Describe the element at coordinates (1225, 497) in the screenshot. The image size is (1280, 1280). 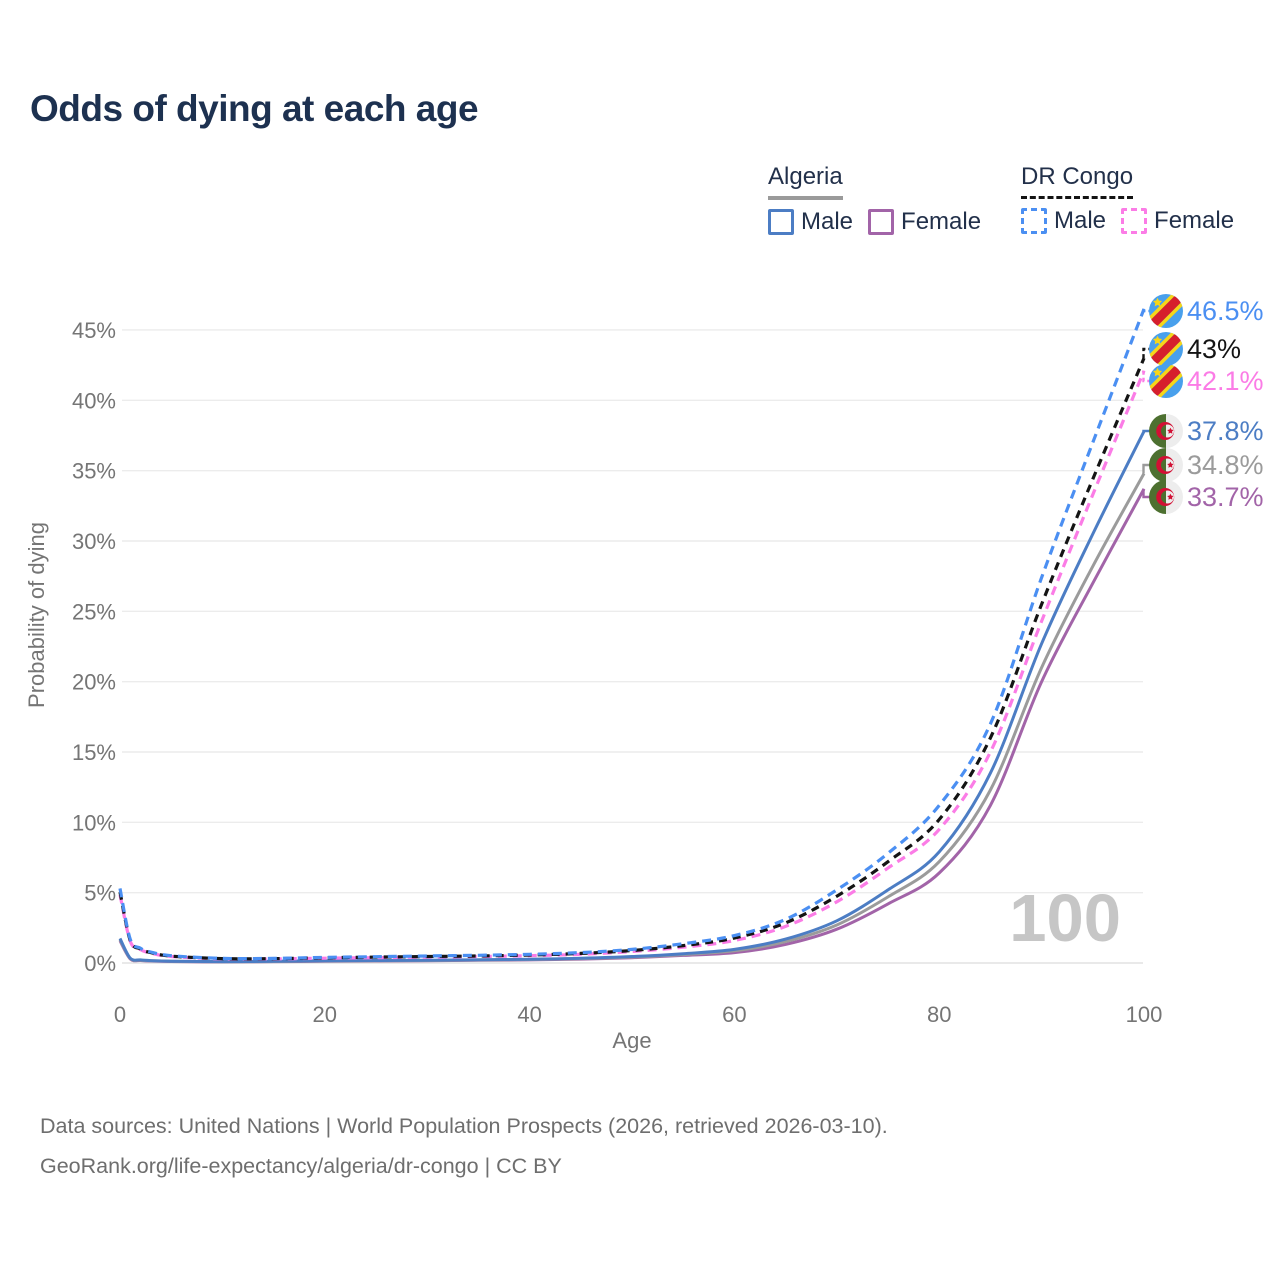
I see `end-value-label-algeria-female: 33.7%` at that location.